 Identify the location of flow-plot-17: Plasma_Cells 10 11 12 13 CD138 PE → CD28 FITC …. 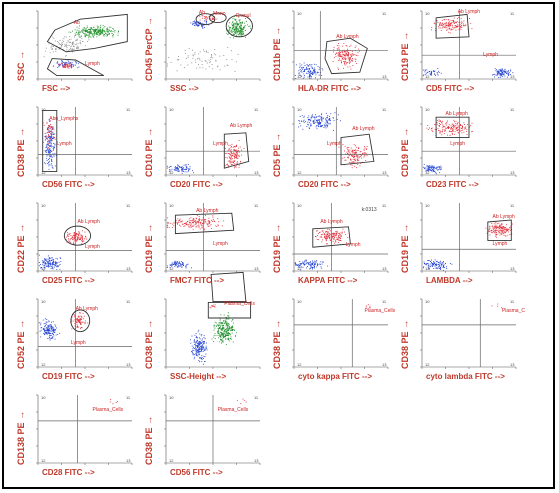
(75, 436).